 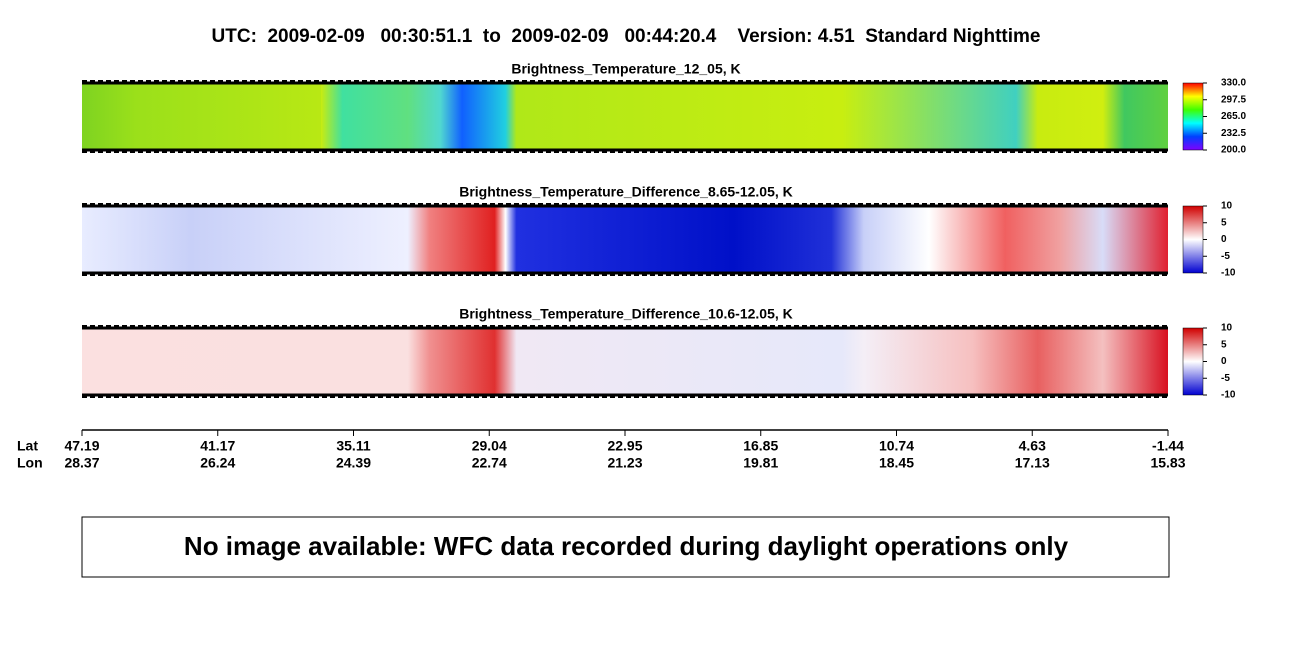 I want to click on lon-label: 17.13, so click(x=1032, y=463).